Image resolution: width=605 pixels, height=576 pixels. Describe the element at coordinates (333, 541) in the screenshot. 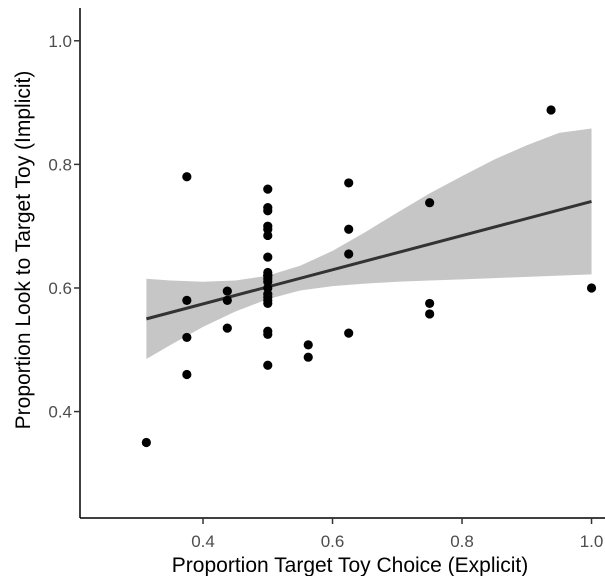

I see `x-tick-label: 0.6` at that location.